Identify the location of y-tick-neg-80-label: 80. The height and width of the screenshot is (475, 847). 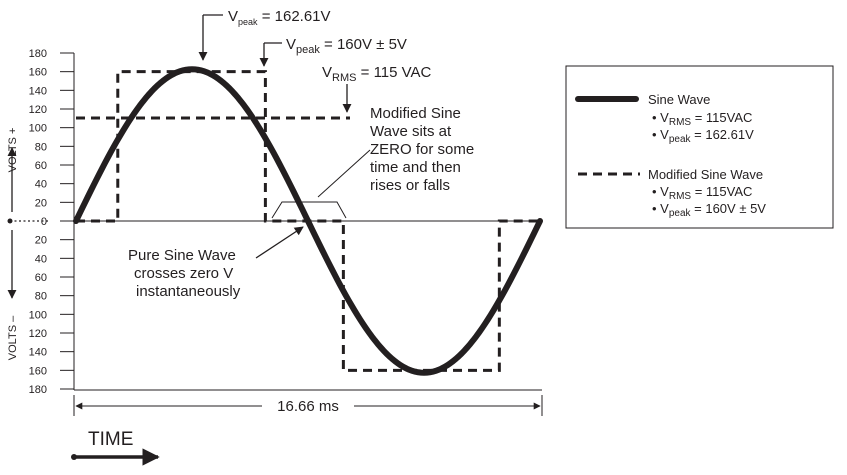
(41, 297).